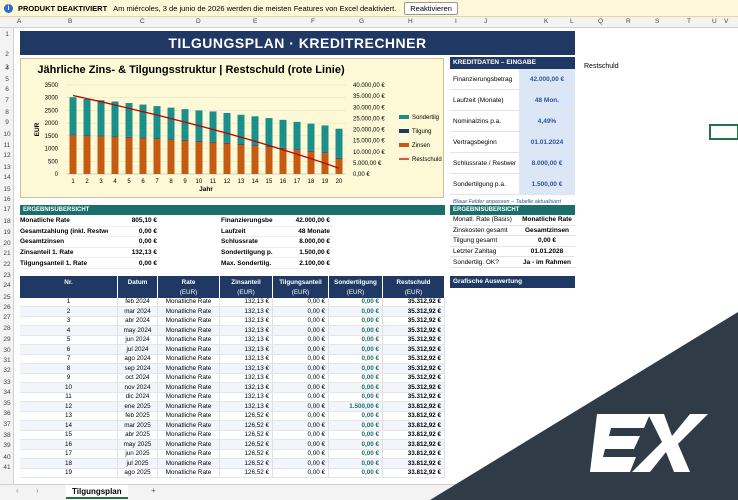 The width and height of the screenshot is (738, 500). Describe the element at coordinates (7, 233) in the screenshot. I see `row-header: 19` at that location.